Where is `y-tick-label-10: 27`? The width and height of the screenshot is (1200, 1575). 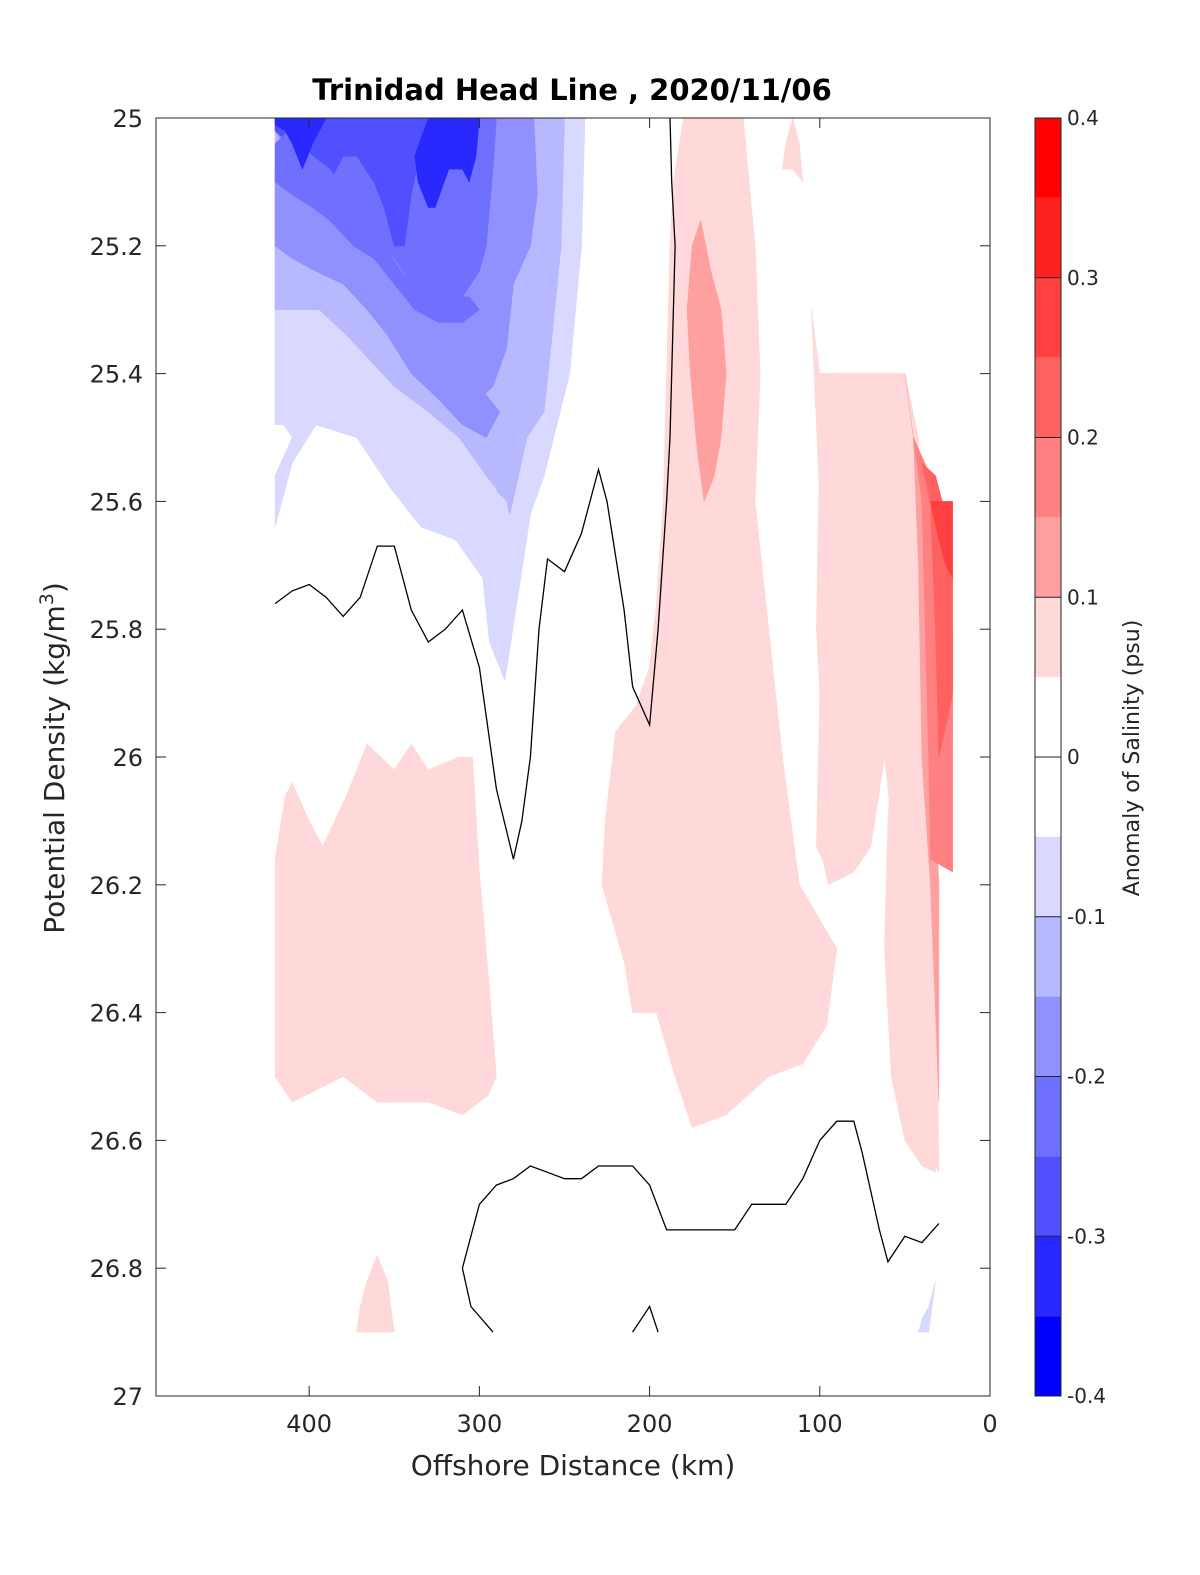 y-tick-label-10: 27 is located at coordinates (127, 1397).